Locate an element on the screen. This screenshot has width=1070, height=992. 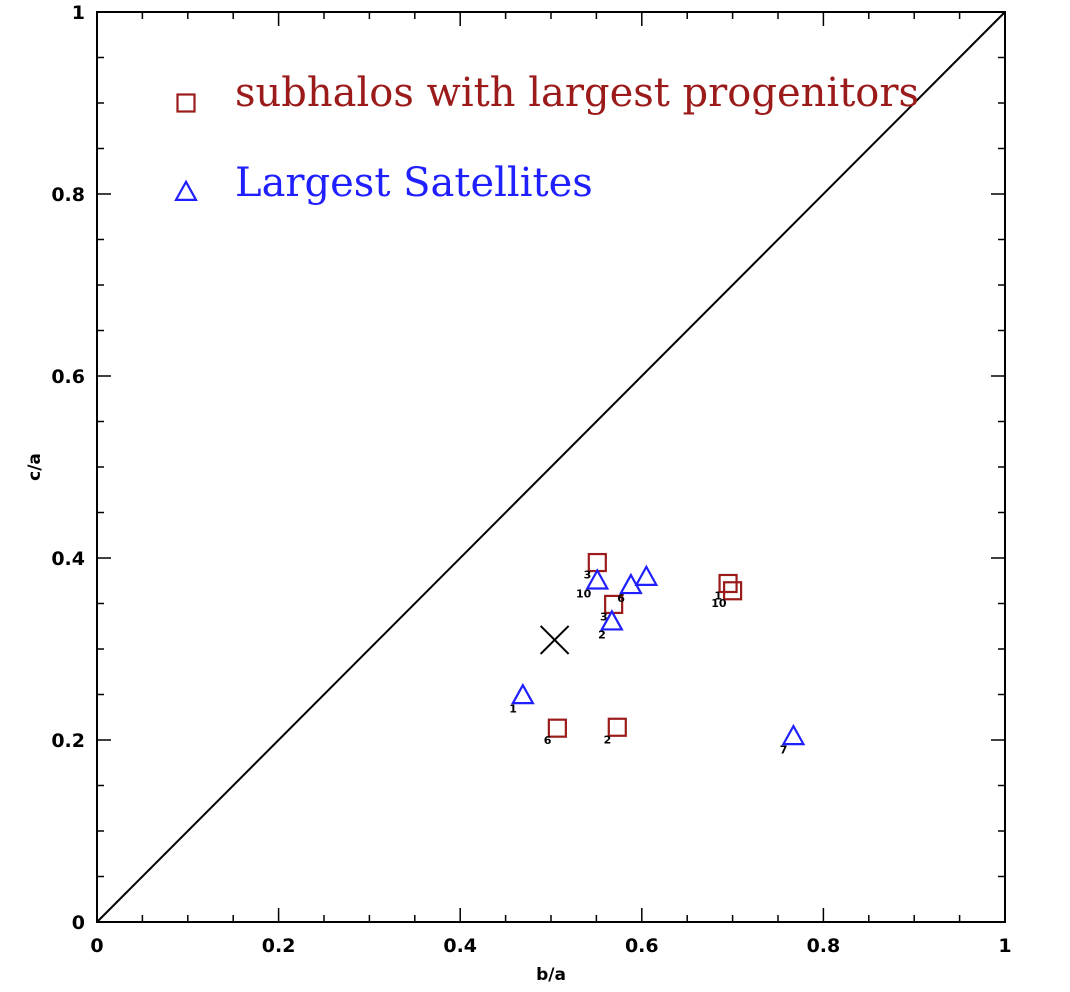
x-tick-label: 1 is located at coordinates (1004, 946).